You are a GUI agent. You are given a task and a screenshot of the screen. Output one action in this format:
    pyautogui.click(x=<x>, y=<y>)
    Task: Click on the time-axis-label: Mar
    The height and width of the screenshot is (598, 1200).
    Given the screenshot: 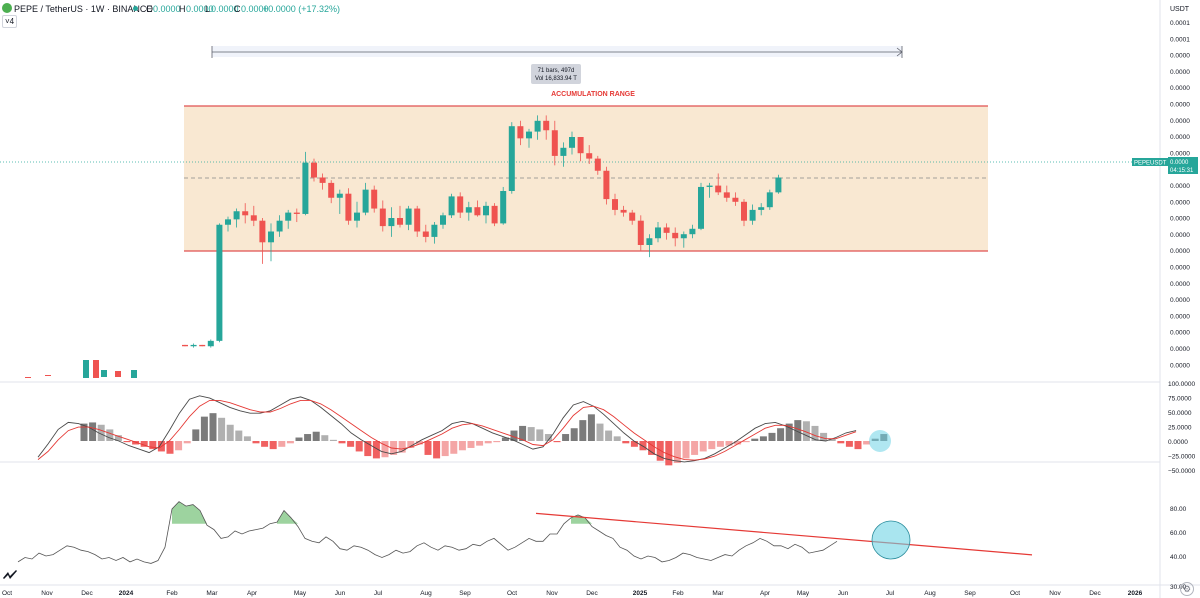 What is the action you would take?
    pyautogui.click(x=212, y=593)
    